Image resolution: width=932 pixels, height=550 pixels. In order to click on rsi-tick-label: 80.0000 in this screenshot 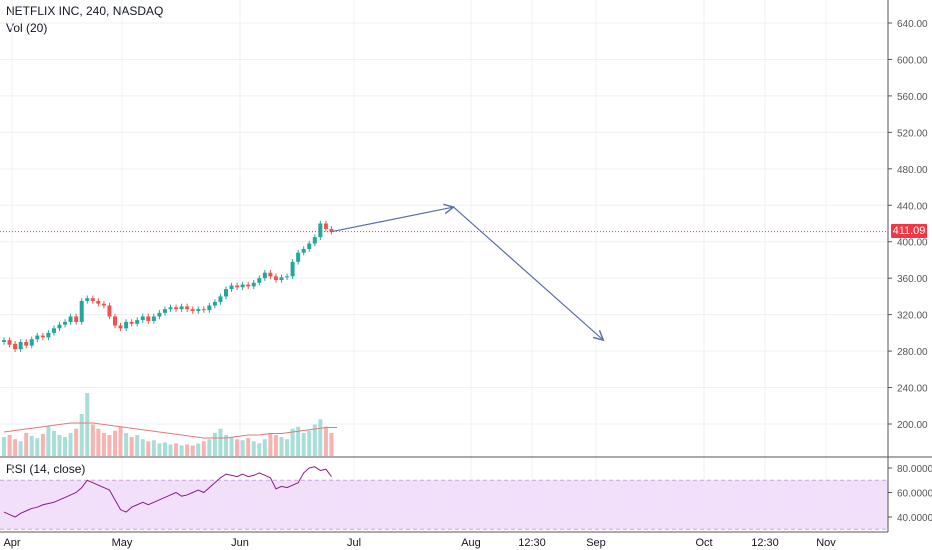, I will do `click(914, 469)`.